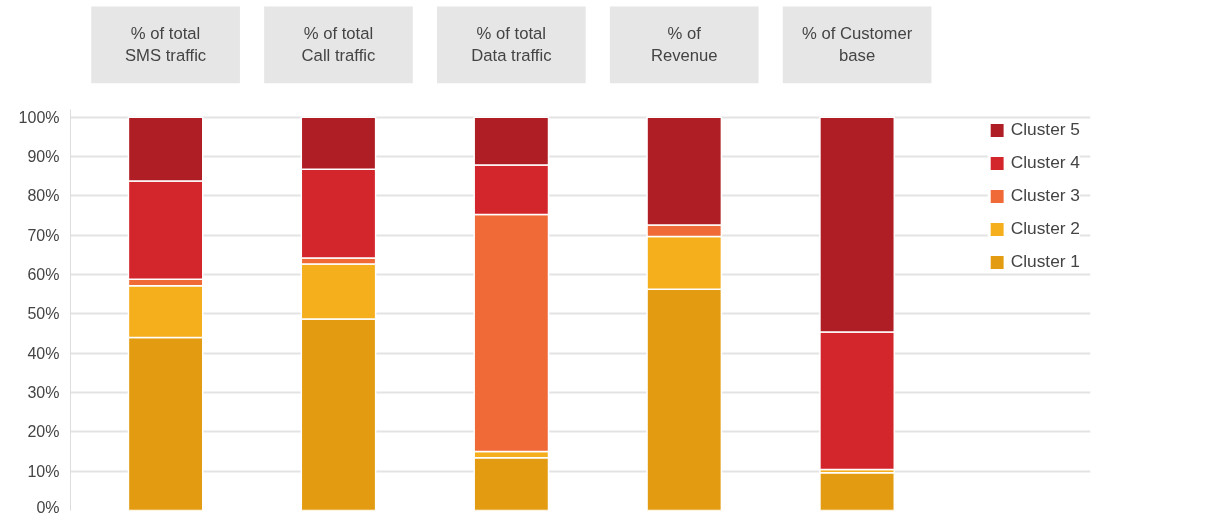 This screenshot has height=527, width=1208. I want to click on x-tick-label: % of total Data traffic, so click(511, 45).